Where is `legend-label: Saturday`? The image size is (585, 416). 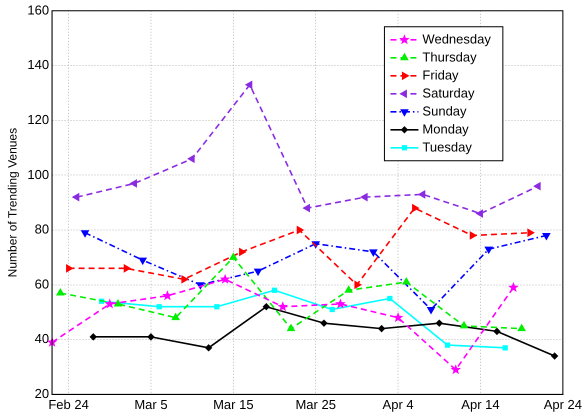
legend-label: Saturday is located at coordinates (448, 92).